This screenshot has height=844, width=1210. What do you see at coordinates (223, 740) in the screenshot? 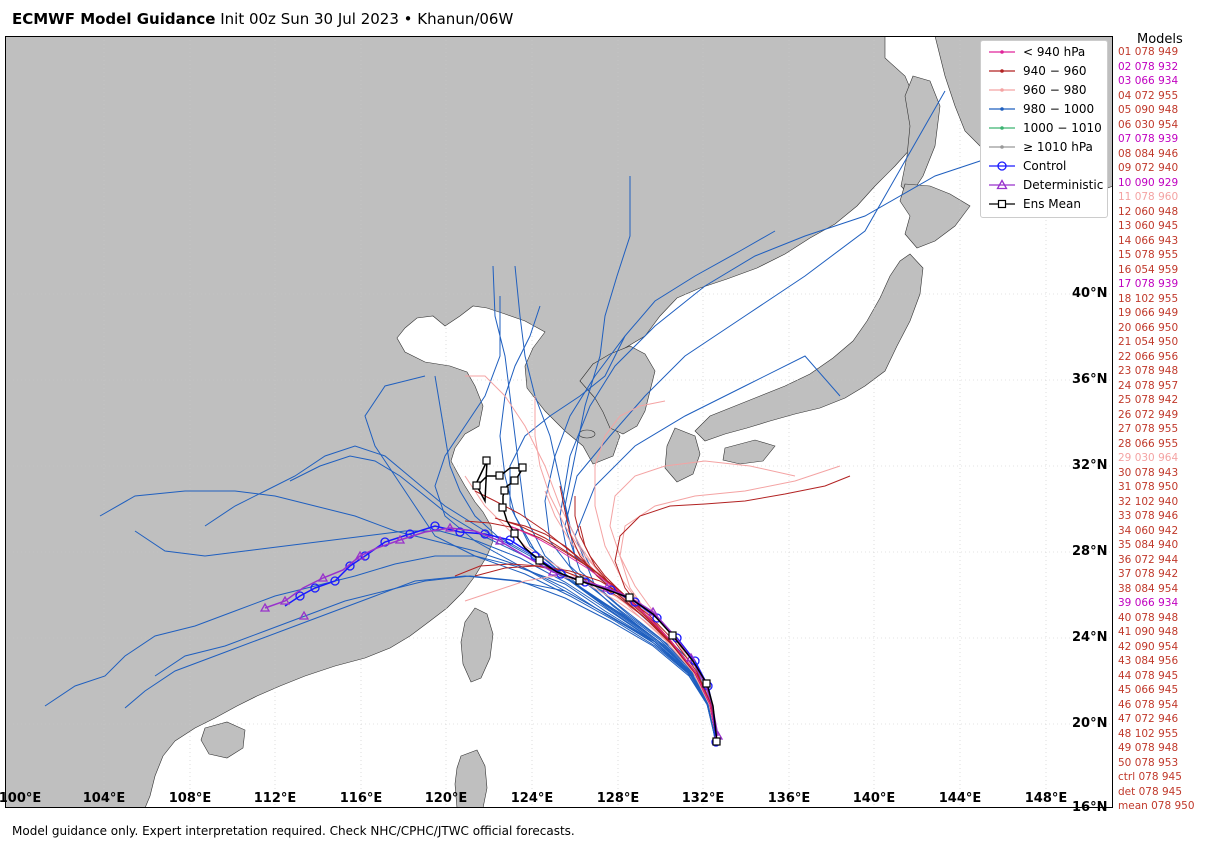
I see `land-hainan` at bounding box center [223, 740].